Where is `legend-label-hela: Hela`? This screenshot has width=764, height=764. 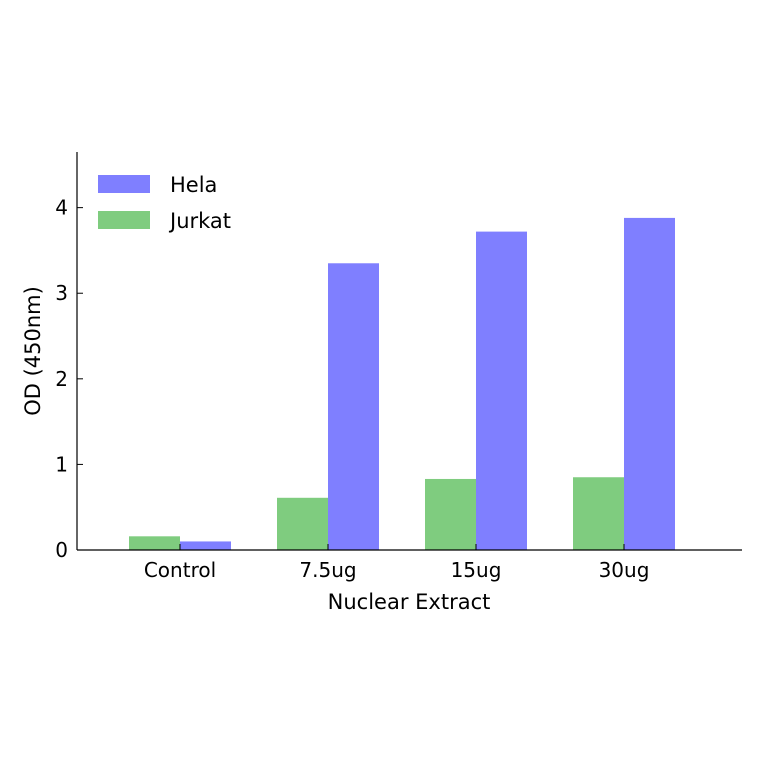
legend-label-hela: Hela is located at coordinates (193, 185).